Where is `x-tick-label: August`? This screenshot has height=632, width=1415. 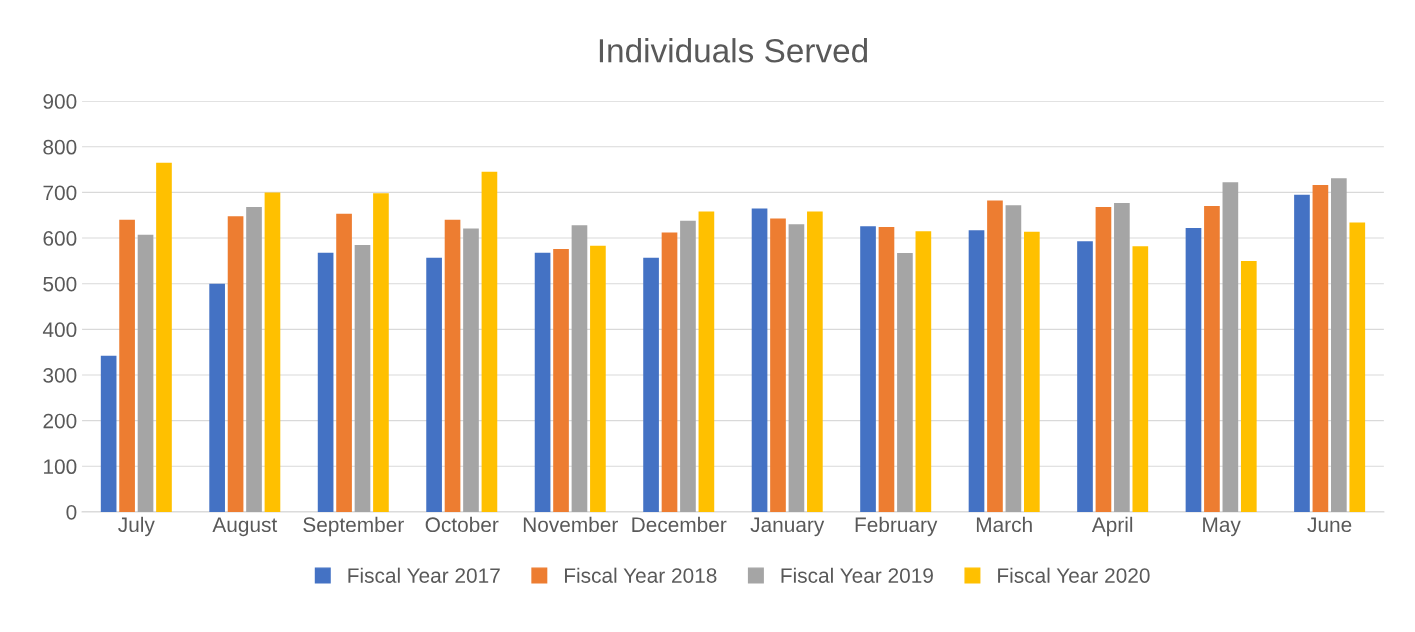 x-tick-label: August is located at coordinates (245, 527).